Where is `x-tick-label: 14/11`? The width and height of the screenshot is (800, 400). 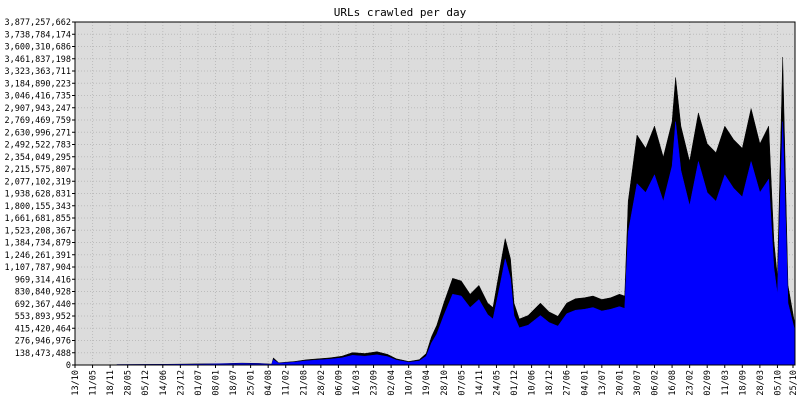
x-tick-label: 14/11 is located at coordinates (480, 383).